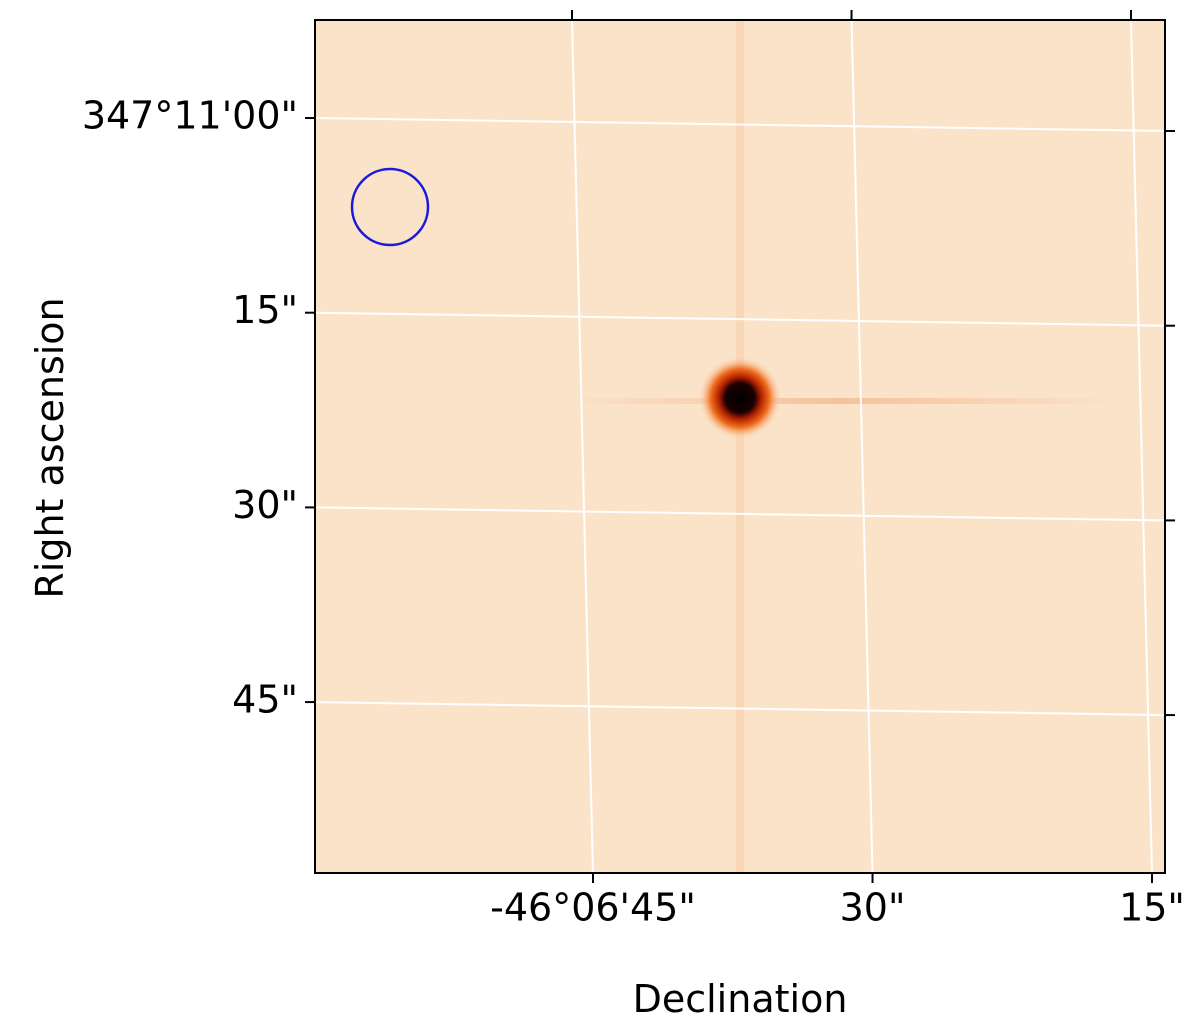 The height and width of the screenshot is (1029, 1200). Describe the element at coordinates (265, 310) in the screenshot. I see `y-tick-label: 15"` at that location.